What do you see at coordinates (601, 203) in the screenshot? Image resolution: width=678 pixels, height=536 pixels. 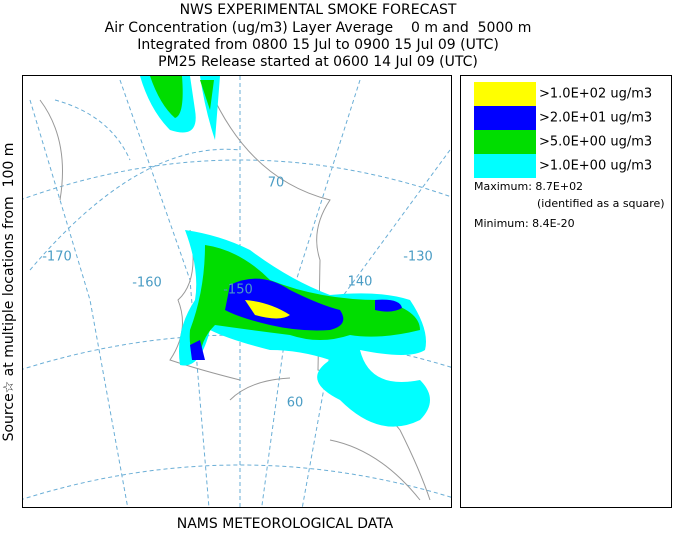 I see `maximum-note: (identified as a square)` at bounding box center [601, 203].